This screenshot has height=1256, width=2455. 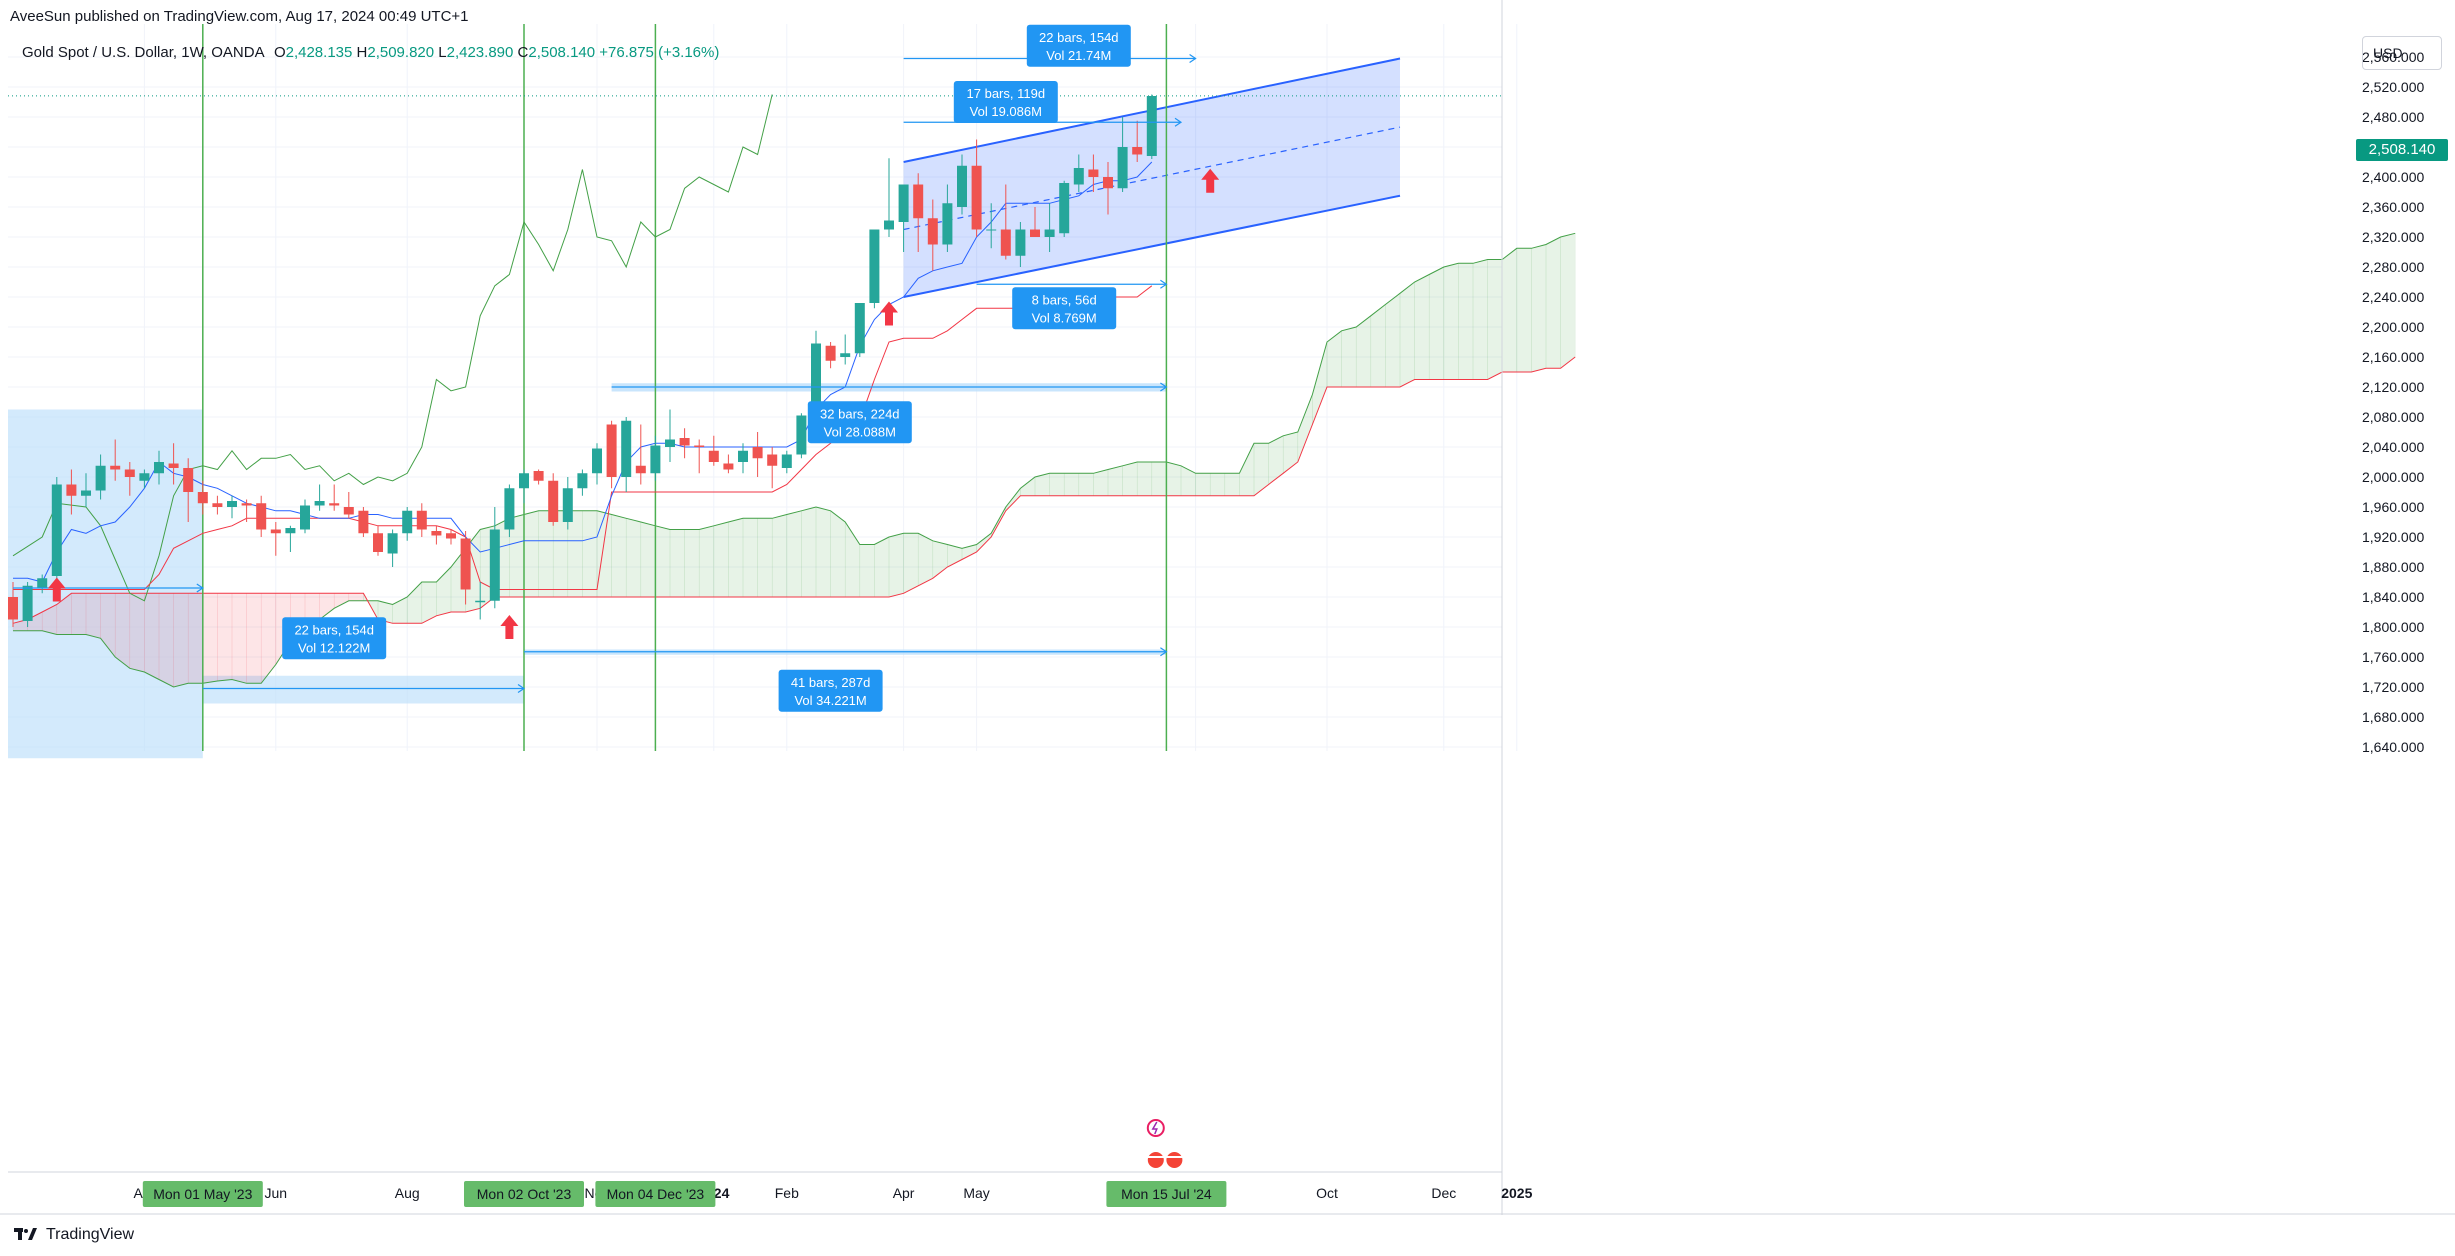 What do you see at coordinates (363, 689) in the screenshot?
I see `range-shade-bottom` at bounding box center [363, 689].